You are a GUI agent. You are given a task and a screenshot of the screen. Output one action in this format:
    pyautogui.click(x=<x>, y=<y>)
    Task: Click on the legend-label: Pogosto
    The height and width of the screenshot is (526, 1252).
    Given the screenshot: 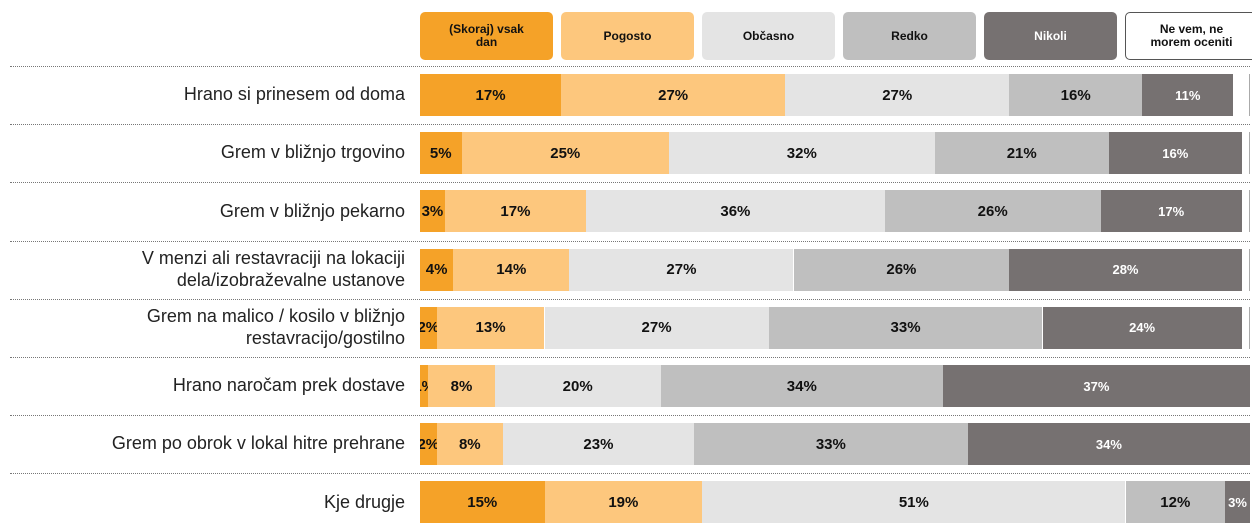 What is the action you would take?
    pyautogui.click(x=627, y=35)
    